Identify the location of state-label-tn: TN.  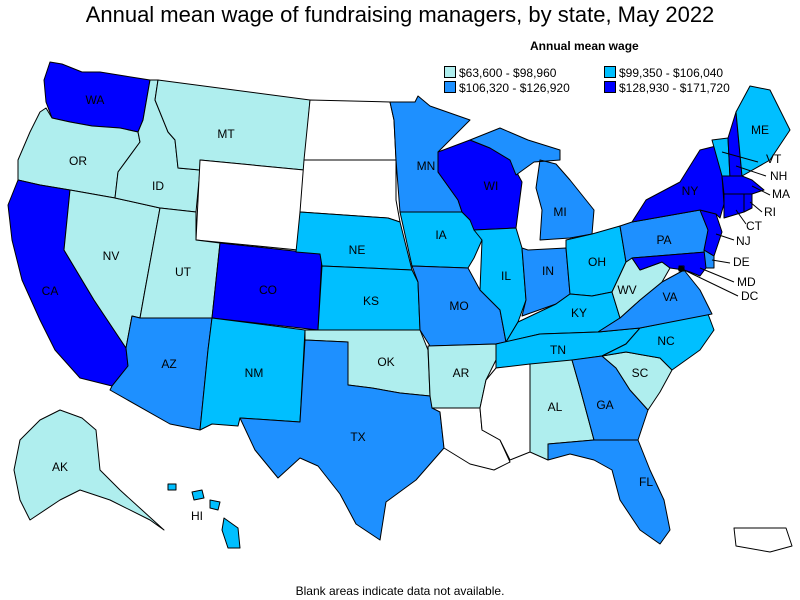
(558, 350).